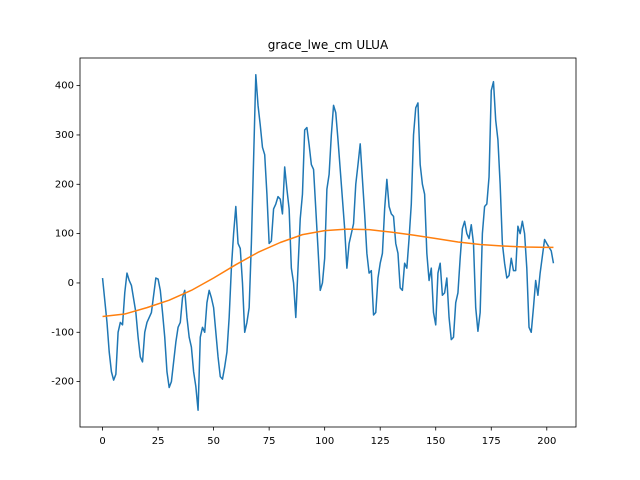 The width and height of the screenshot is (640, 480). What do you see at coordinates (64, 135) in the screenshot?
I see `y-tick-label: 300` at bounding box center [64, 135].